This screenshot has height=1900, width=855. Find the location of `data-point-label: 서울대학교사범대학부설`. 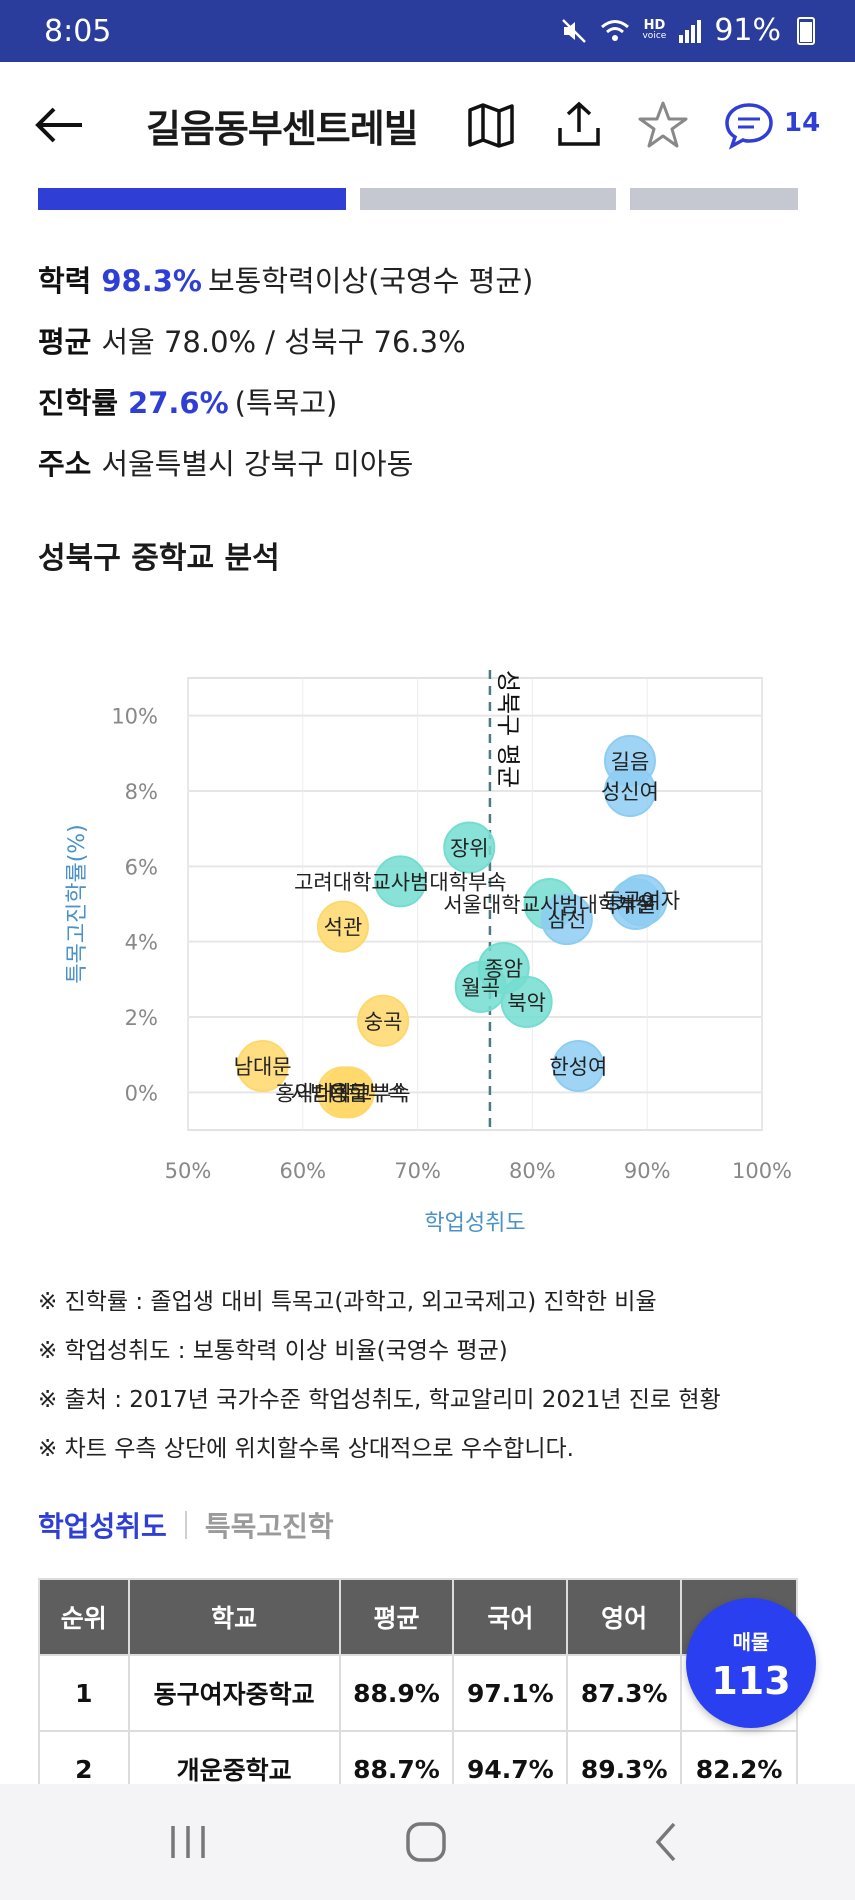

data-point-label: 서울대학교사범대학부설 is located at coordinates (549, 905).